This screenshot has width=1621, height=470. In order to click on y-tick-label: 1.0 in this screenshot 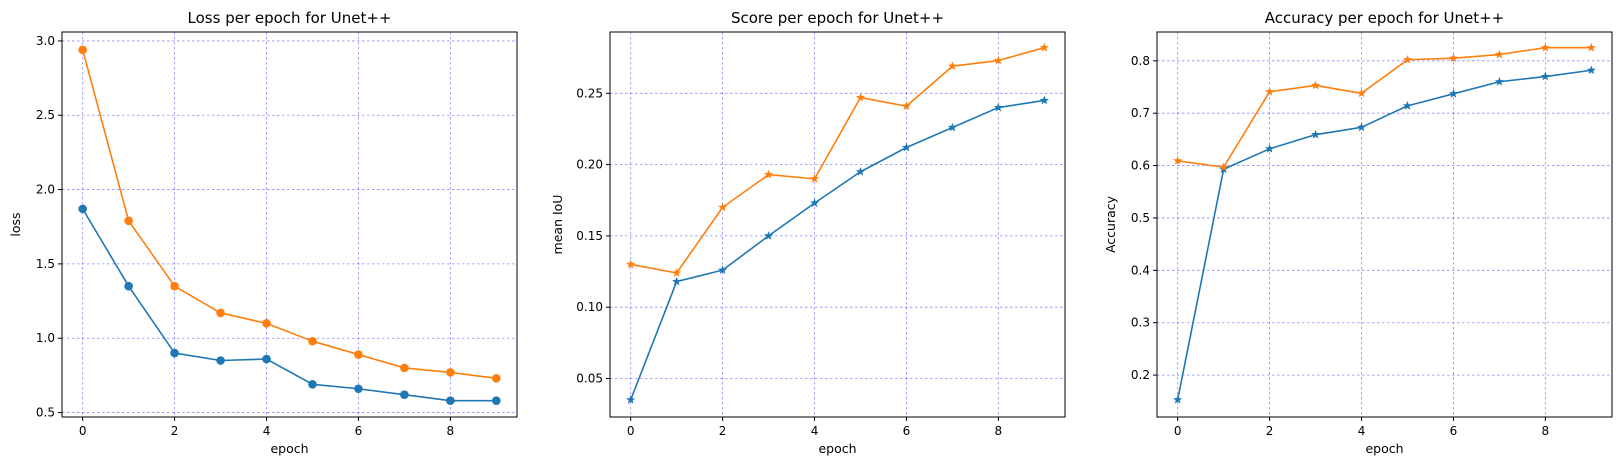, I will do `click(45, 338)`.